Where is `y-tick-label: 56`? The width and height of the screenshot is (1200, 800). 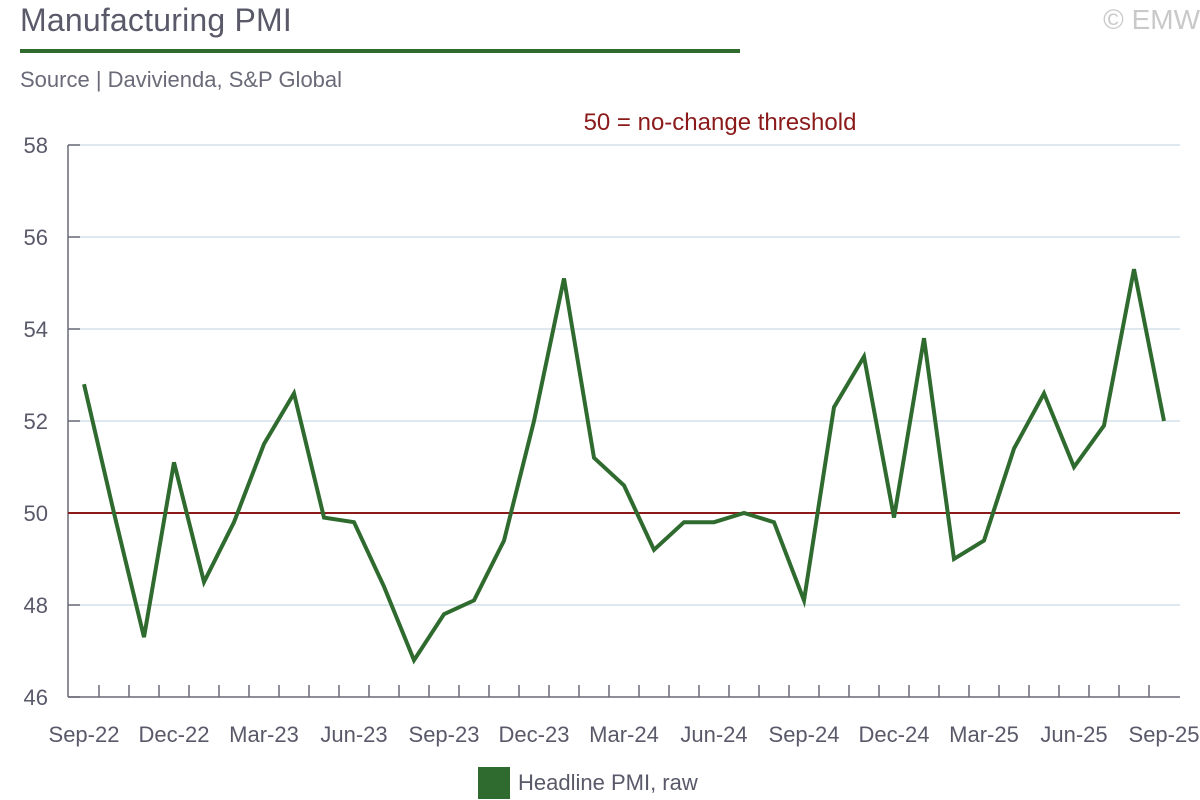 y-tick-label: 56 is located at coordinates (36, 237).